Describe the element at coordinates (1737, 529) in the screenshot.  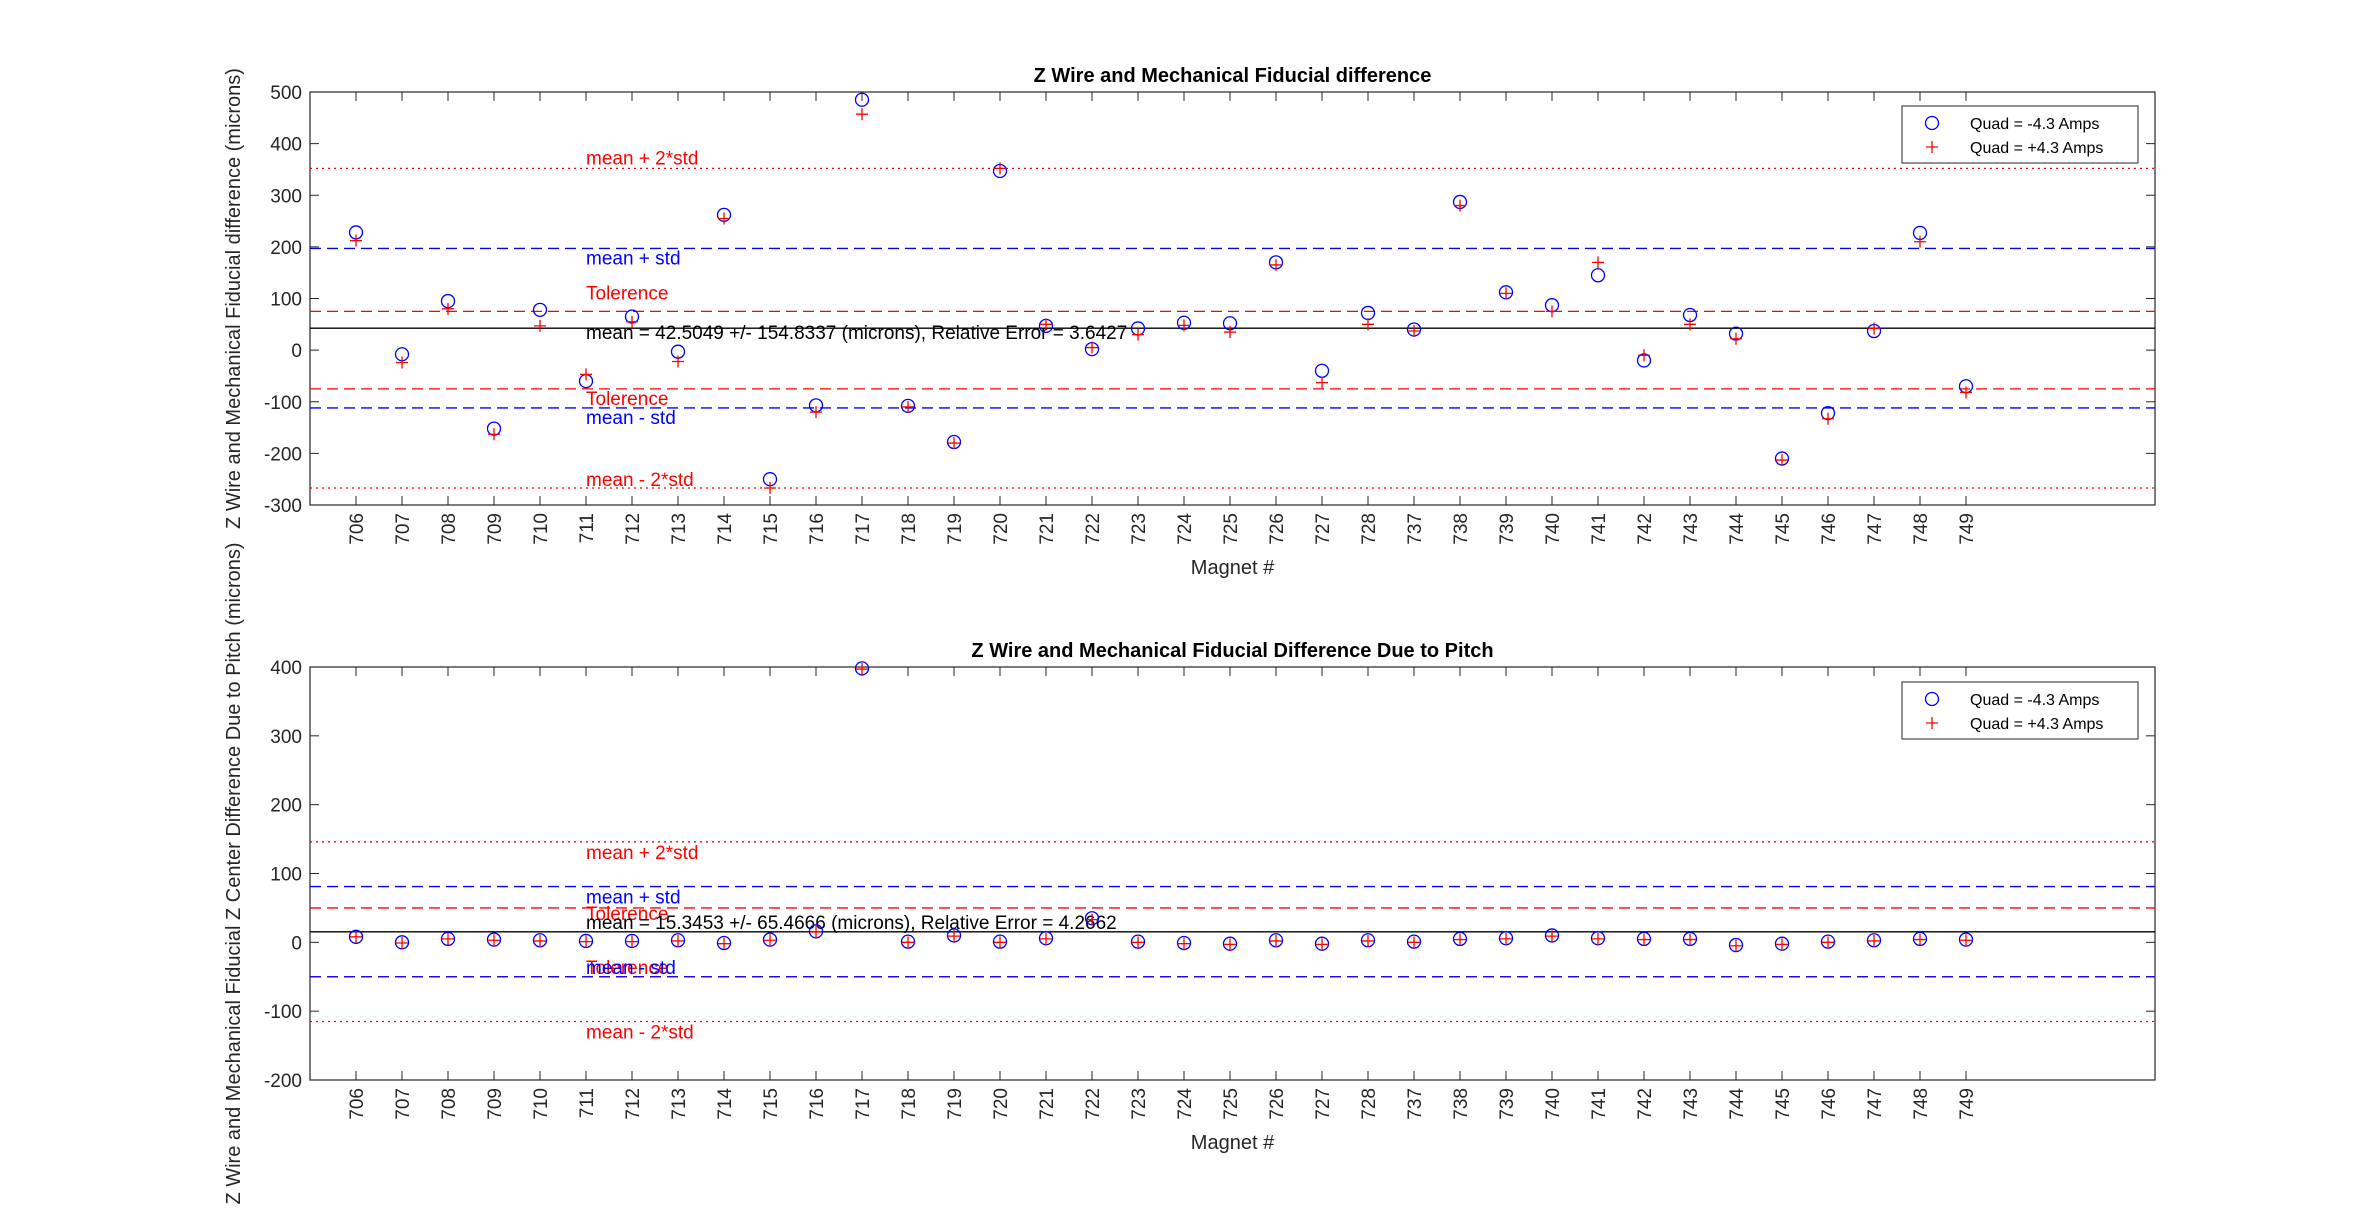
I see `x-tick-label: 744` at that location.